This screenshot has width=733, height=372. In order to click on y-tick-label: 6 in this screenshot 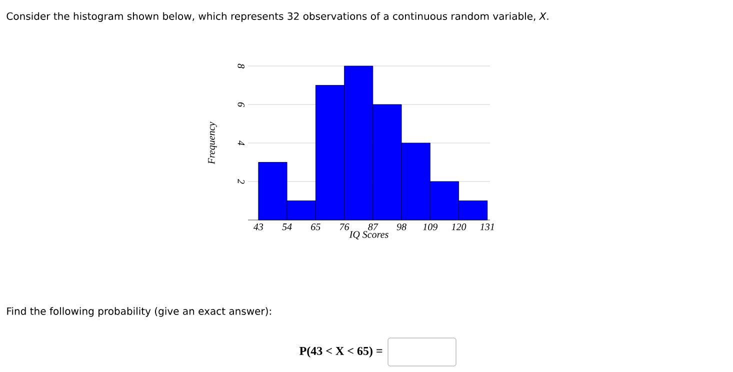, I will do `click(241, 104)`.